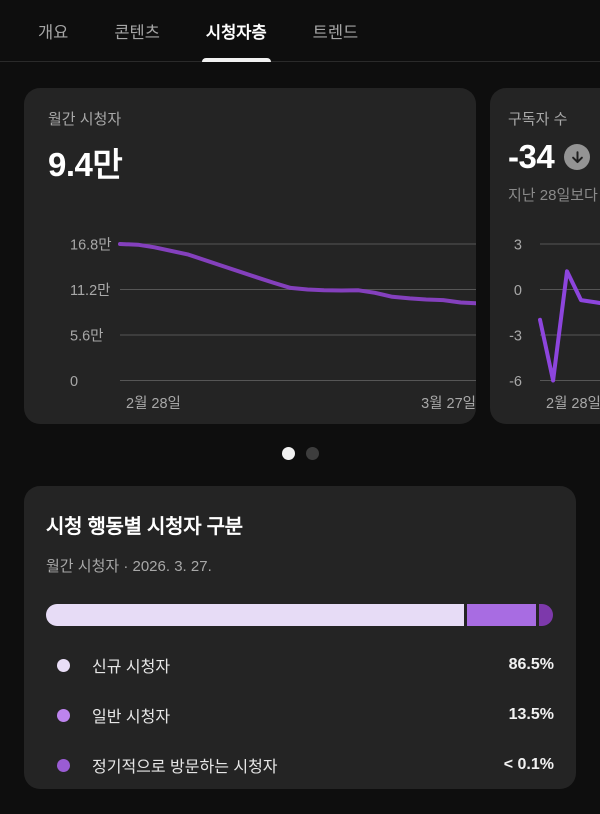  Describe the element at coordinates (85, 119) in the screenshot. I see `monthly-viewers-label: 월간 시청자` at that location.